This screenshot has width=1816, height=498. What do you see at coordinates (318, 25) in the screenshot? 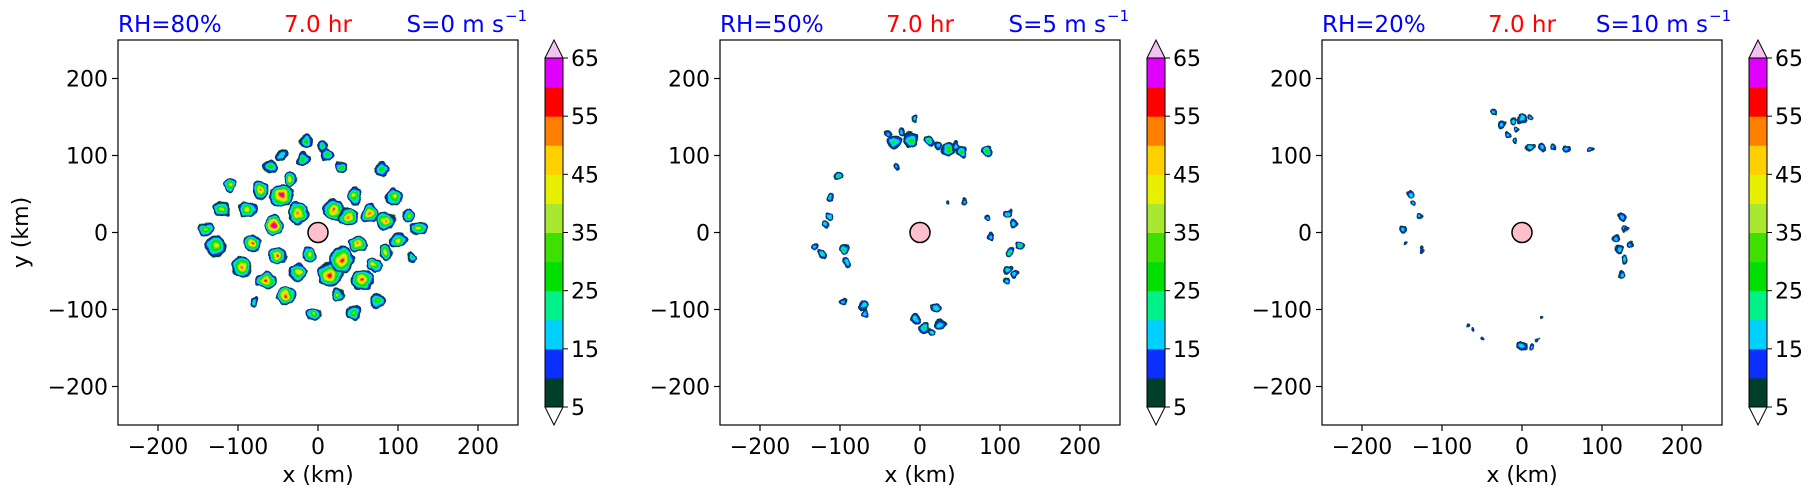
I see `title-center: 7.0 hr` at bounding box center [318, 25].